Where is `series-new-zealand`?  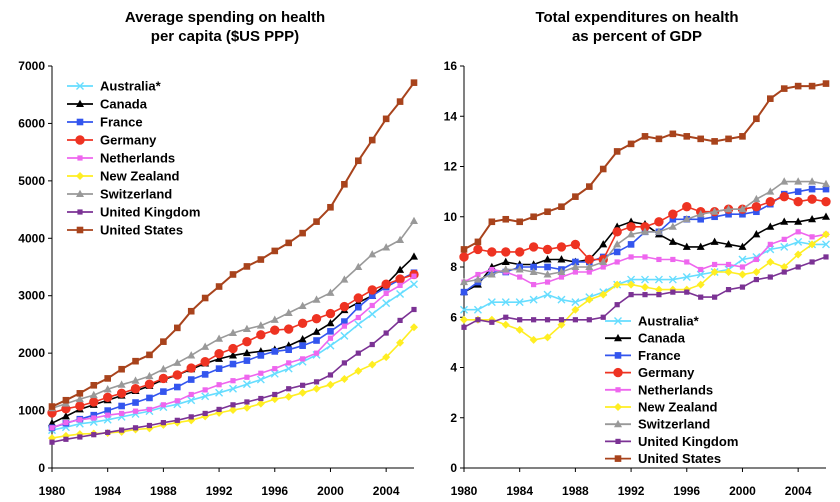 series-new-zealand is located at coordinates (645, 287).